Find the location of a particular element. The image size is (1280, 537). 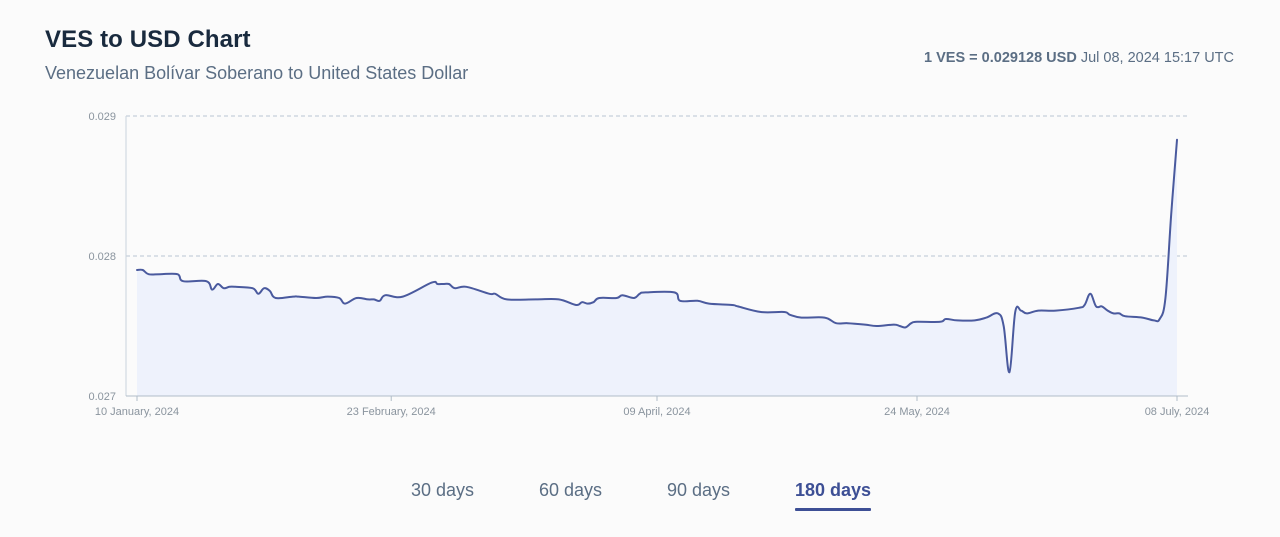

x-tick-label: 08 July, 2024 is located at coordinates (1177, 412).